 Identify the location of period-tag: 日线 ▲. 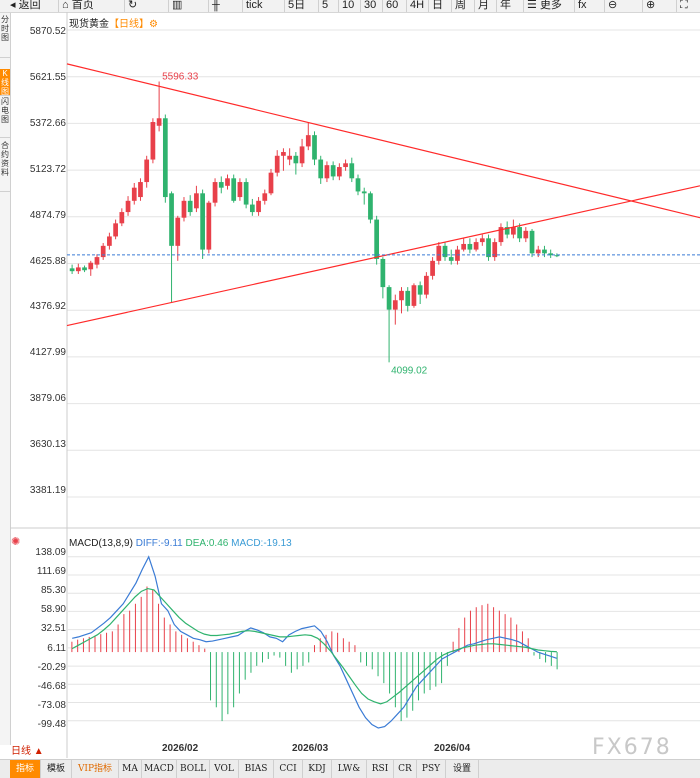
(27, 751).